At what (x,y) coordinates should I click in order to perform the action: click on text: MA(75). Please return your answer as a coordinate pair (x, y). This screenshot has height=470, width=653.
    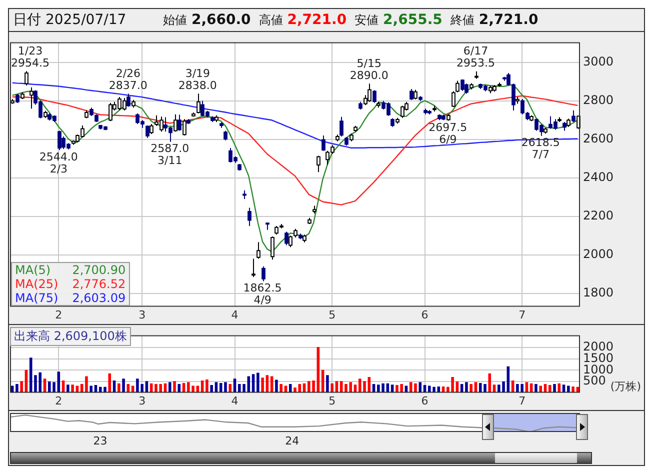
    Looking at the image, I should click on (36, 297).